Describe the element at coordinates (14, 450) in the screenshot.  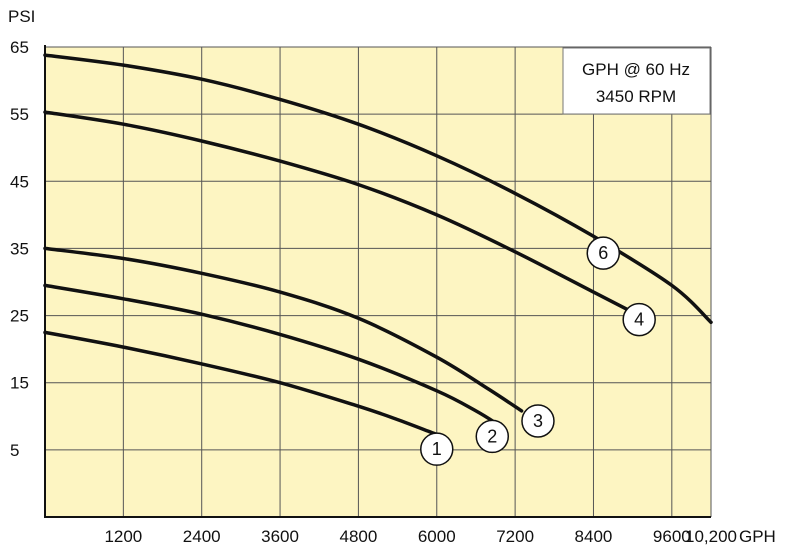
I see `y-tick-label: 5` at that location.